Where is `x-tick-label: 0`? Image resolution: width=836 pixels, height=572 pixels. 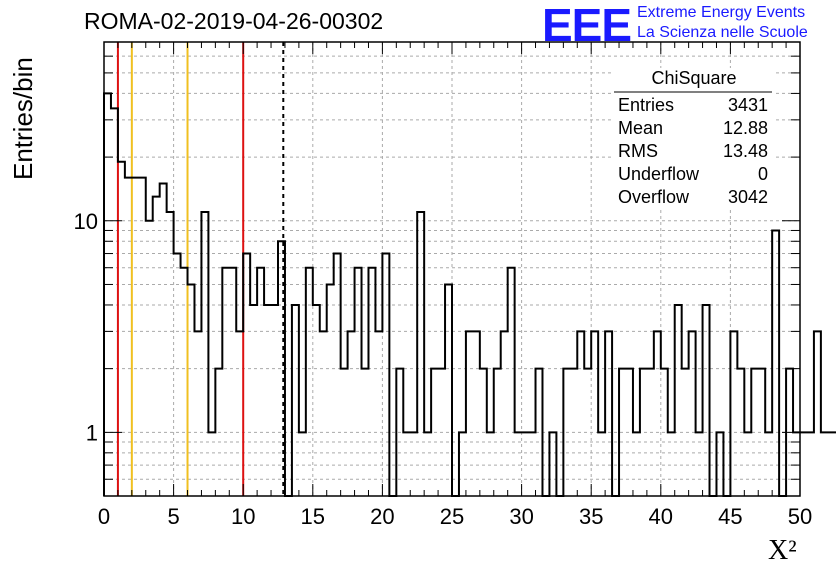
x-tick-label: 0 is located at coordinates (104, 516).